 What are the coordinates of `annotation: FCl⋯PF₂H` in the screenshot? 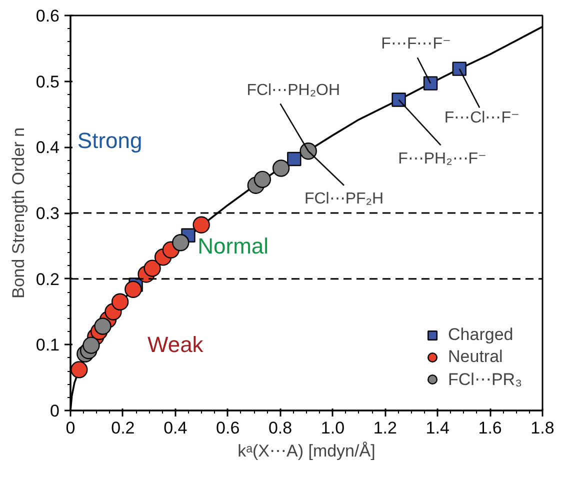 It's located at (344, 199).